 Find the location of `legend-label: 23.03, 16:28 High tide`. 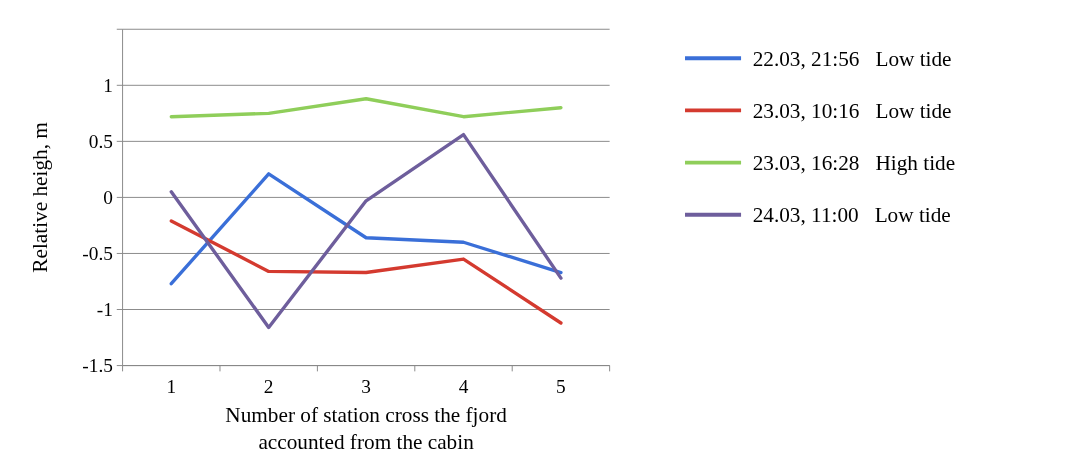

legend-label: 23.03, 16:28 High tide is located at coordinates (854, 163).